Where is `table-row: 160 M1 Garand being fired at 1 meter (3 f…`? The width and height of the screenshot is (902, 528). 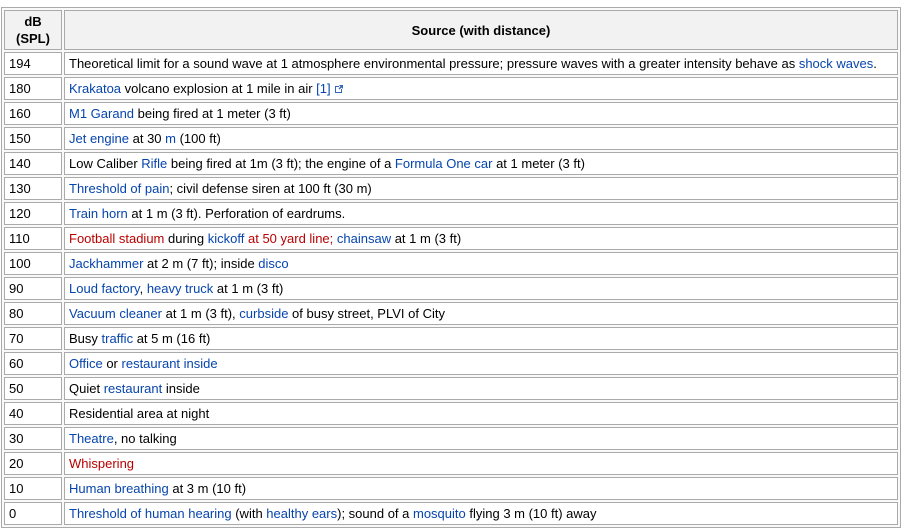
table-row: 160 M1 Garand being fired at 1 meter (3 f… is located at coordinates (451, 113).